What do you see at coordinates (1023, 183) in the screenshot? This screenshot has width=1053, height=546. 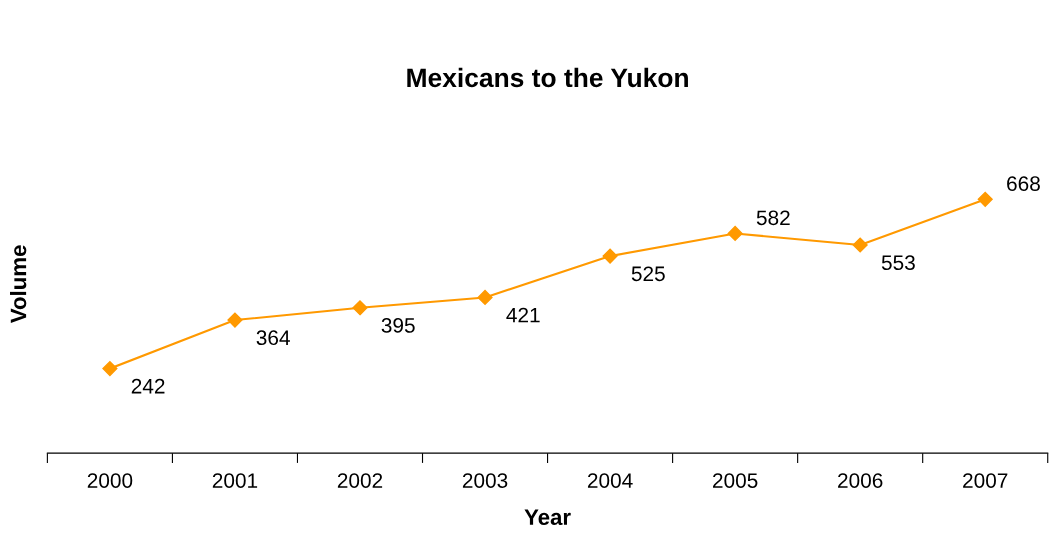 I see `data-label: 668` at bounding box center [1023, 183].